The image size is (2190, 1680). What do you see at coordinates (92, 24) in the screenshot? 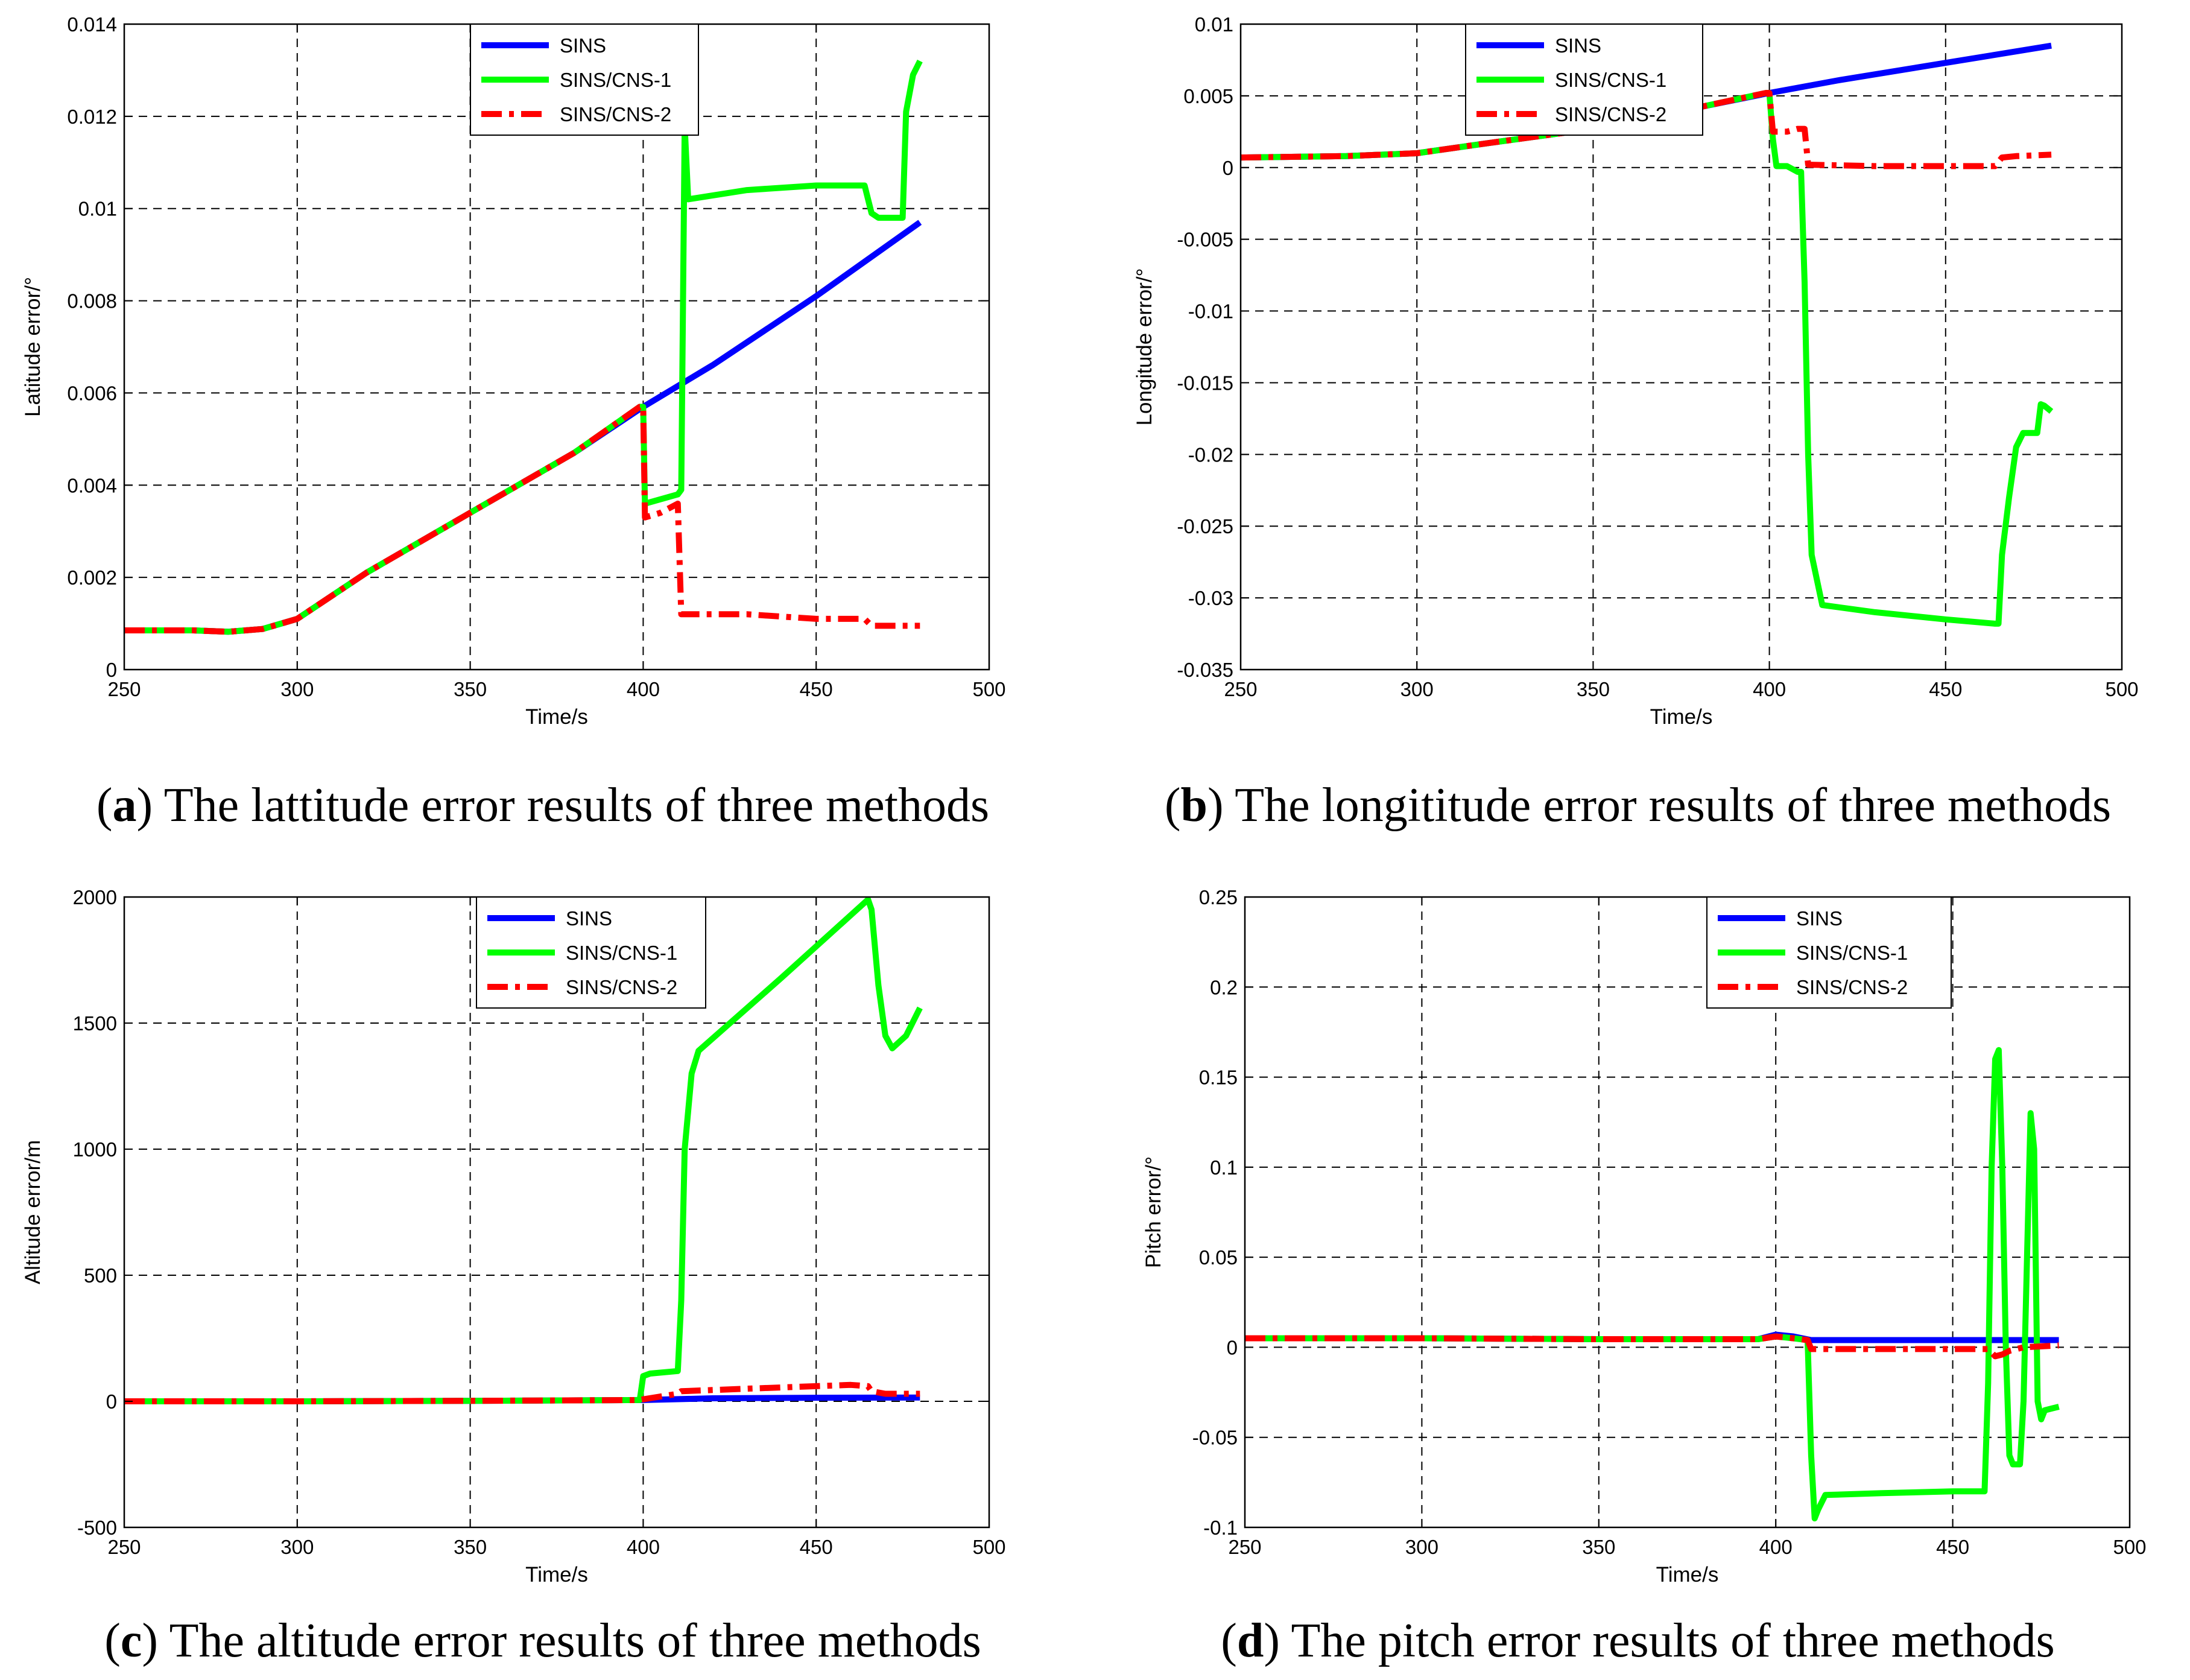
I see `y-tick-label: 0.014` at bounding box center [92, 24].